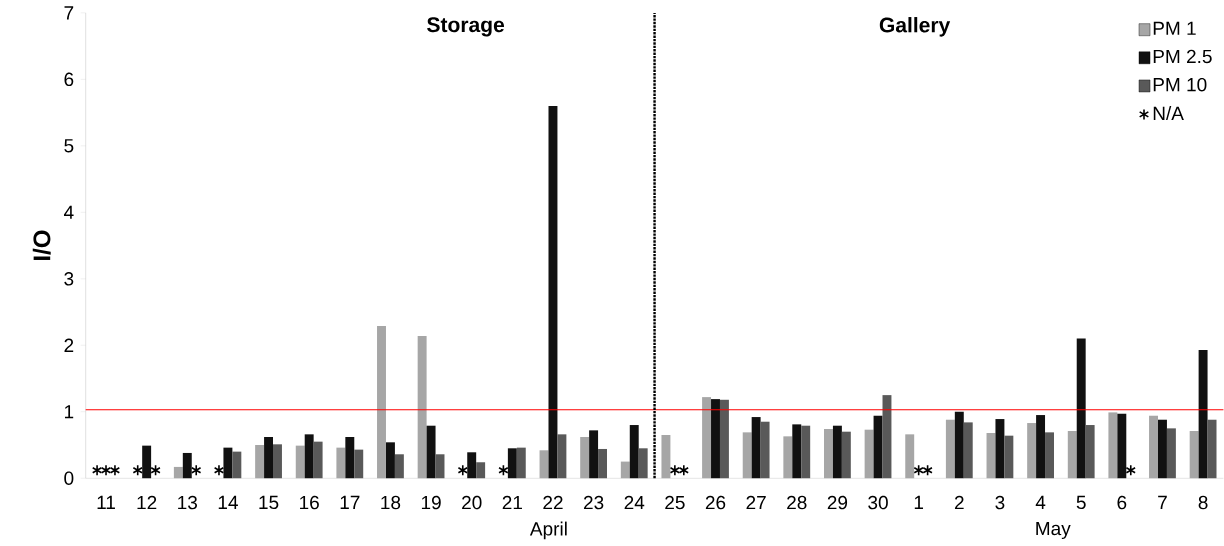  Describe the element at coordinates (675, 502) in the screenshot. I see `x-tick-label: 25` at that location.